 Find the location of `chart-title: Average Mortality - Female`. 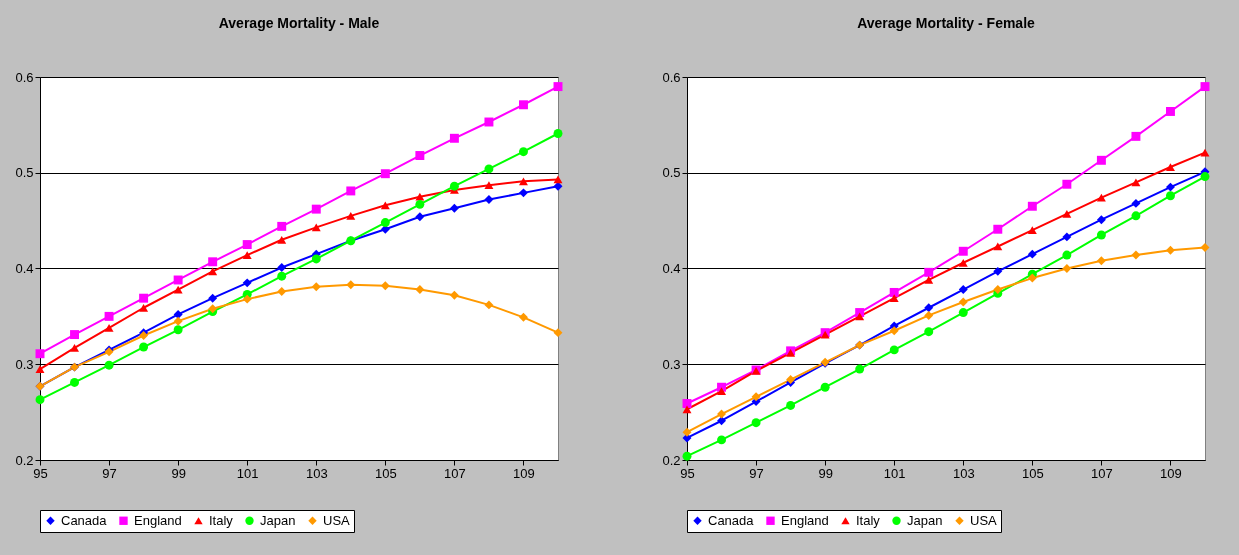

chart-title: Average Mortality - Female is located at coordinates (946, 23).